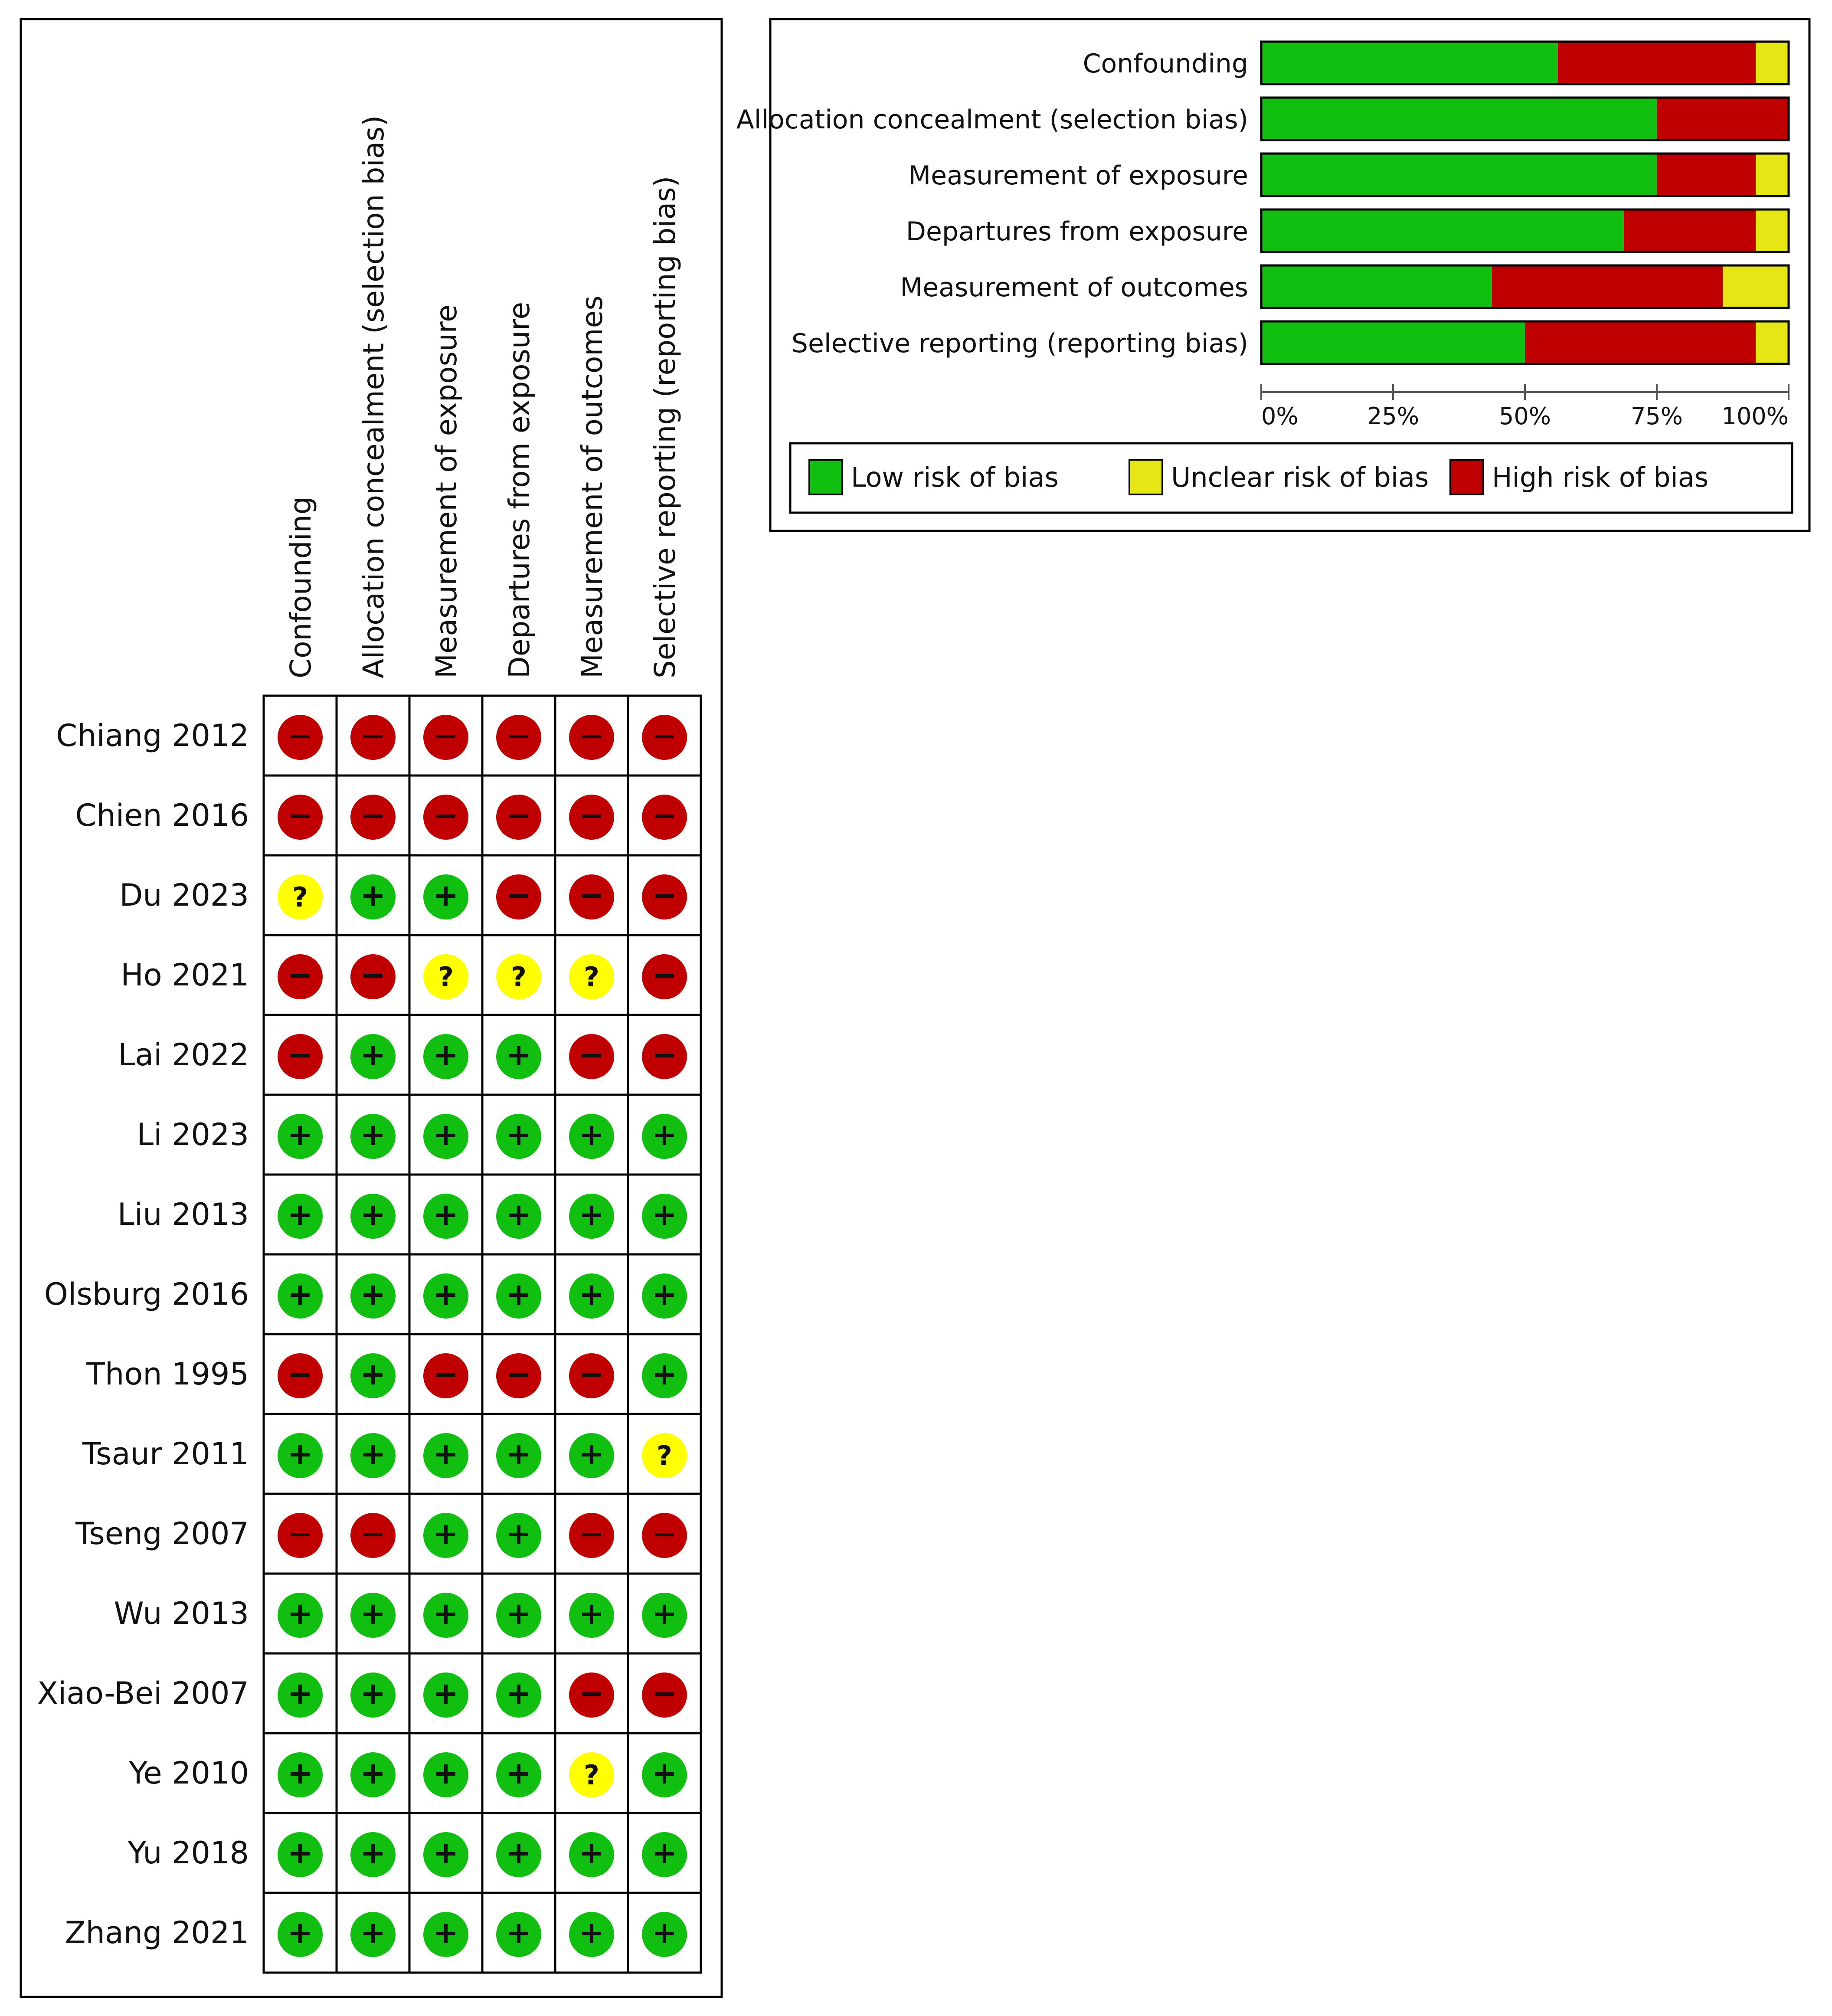 The image size is (1832, 2016). What do you see at coordinates (1077, 231) in the screenshot?
I see `bar-label-departures-from-exposure: Departures from exposure` at bounding box center [1077, 231].